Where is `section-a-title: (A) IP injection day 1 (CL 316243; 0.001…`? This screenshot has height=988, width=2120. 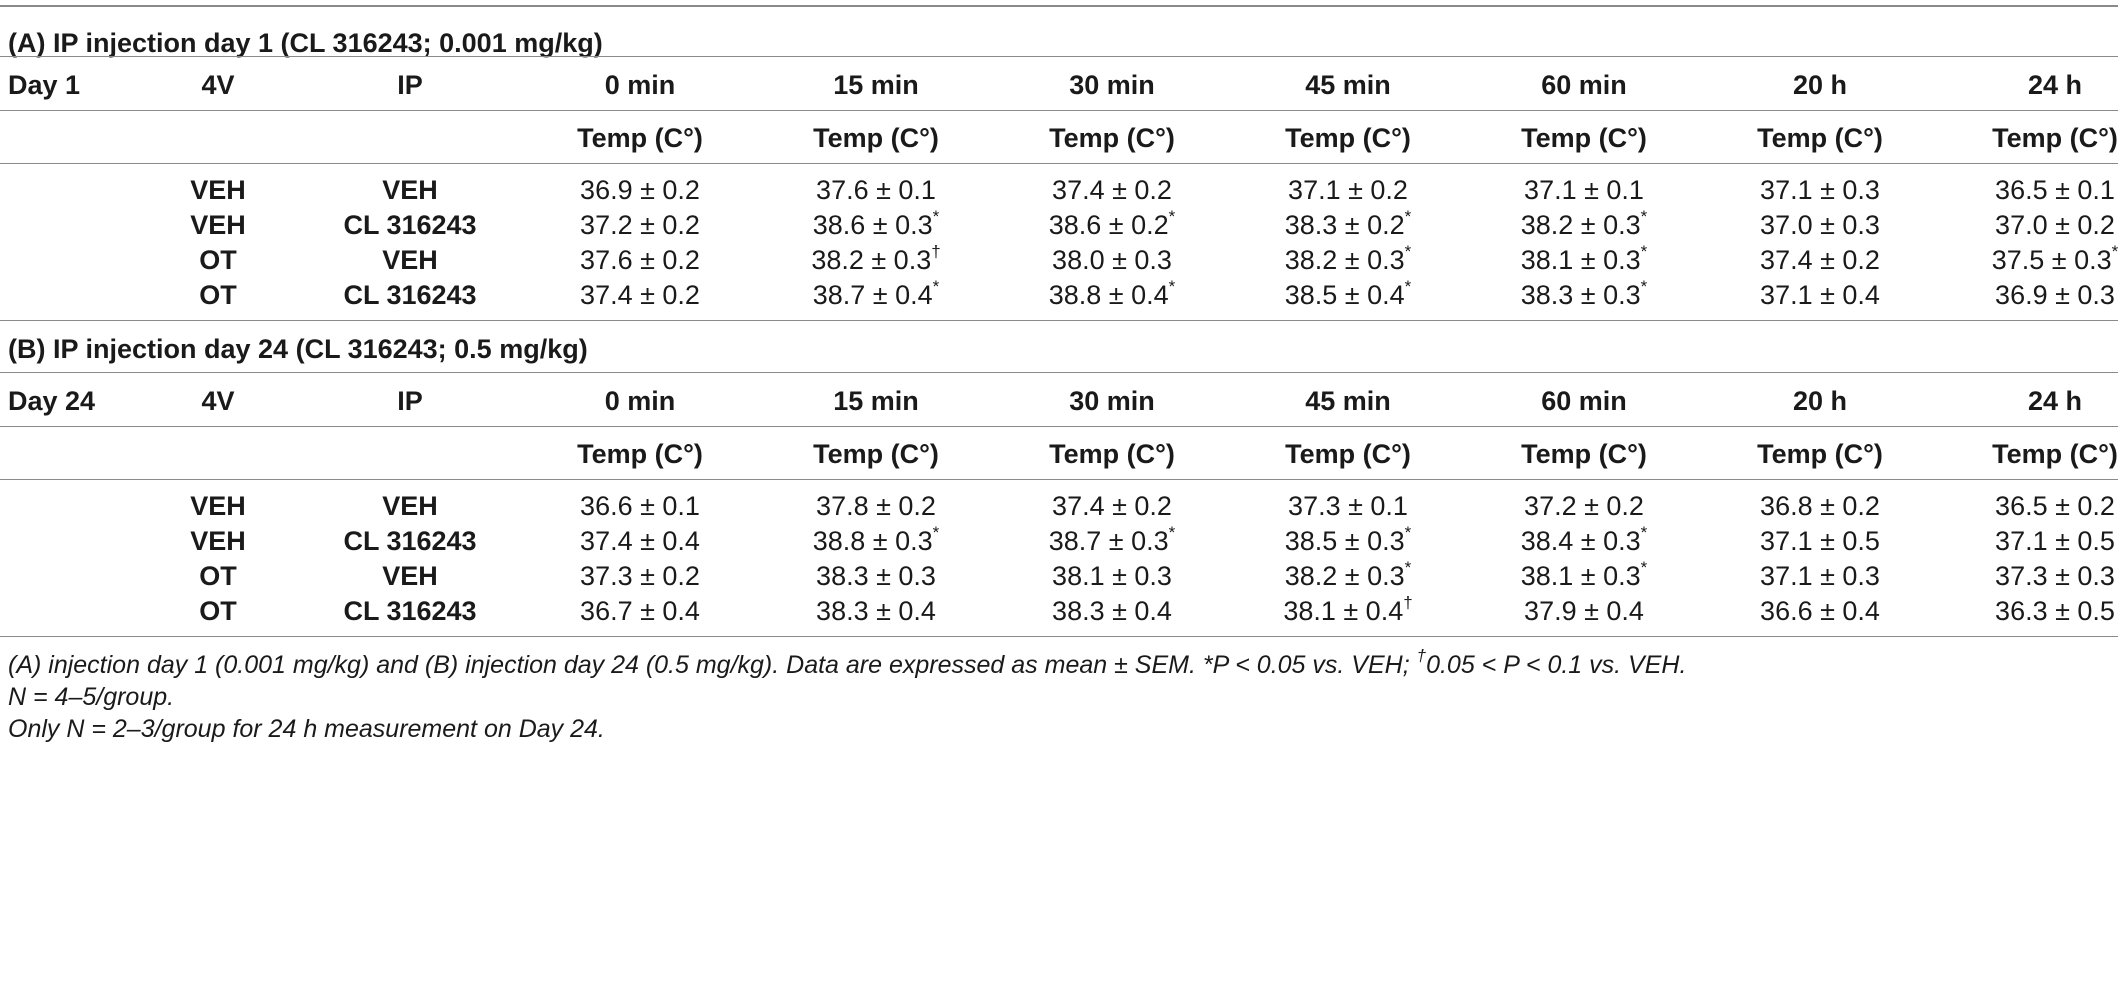 section-a-title: (A) IP injection day 1 (CL 316243; 0.001… is located at coordinates (305, 43).